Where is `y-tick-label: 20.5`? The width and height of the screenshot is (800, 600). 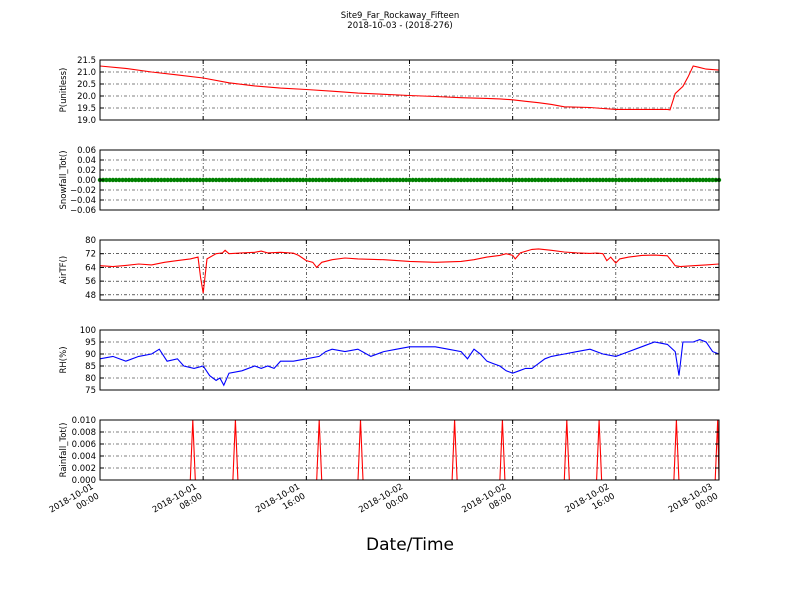
y-tick-label: 20.5 is located at coordinates (86, 85).